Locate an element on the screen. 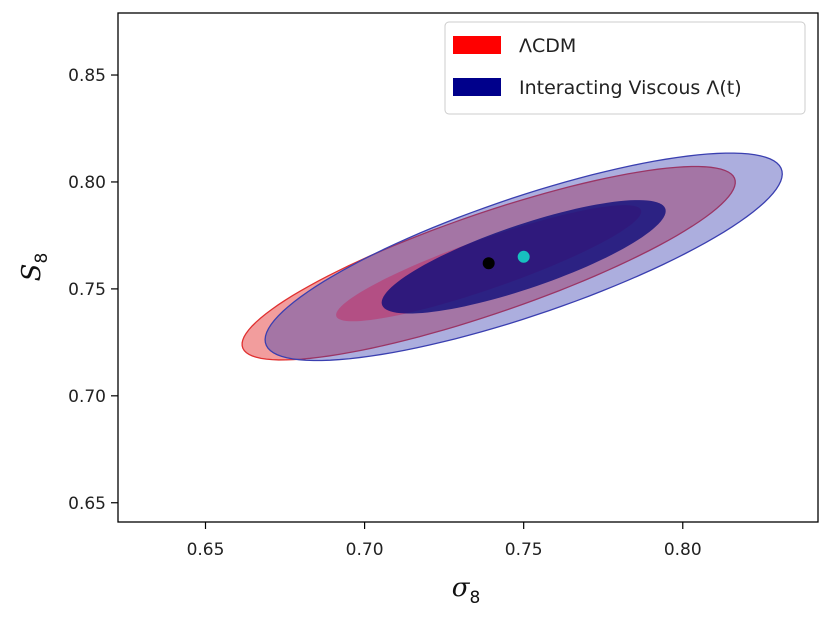 The image size is (830, 619). y-tick-label: 0.70 is located at coordinates (87, 397).